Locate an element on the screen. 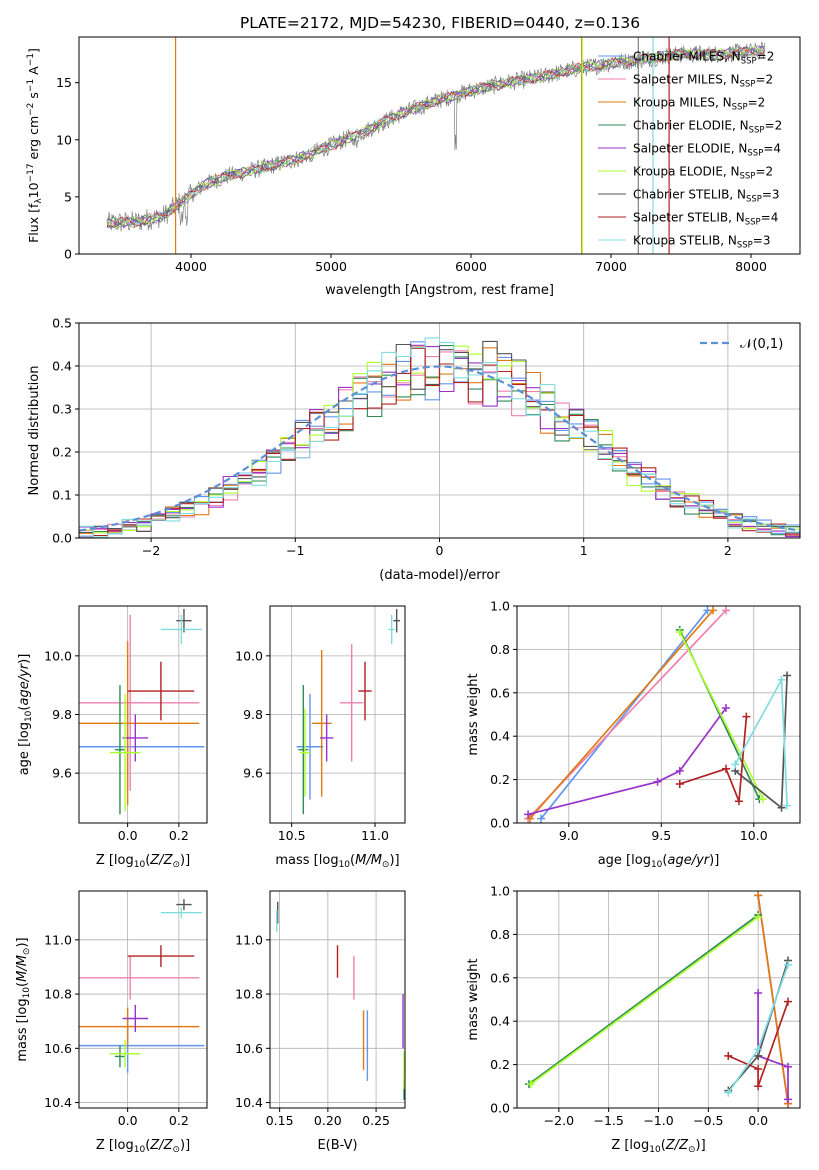 Image resolution: width=819 pixels, height=1170 pixels. y-tick-label: 0.5 is located at coordinates (62, 323).